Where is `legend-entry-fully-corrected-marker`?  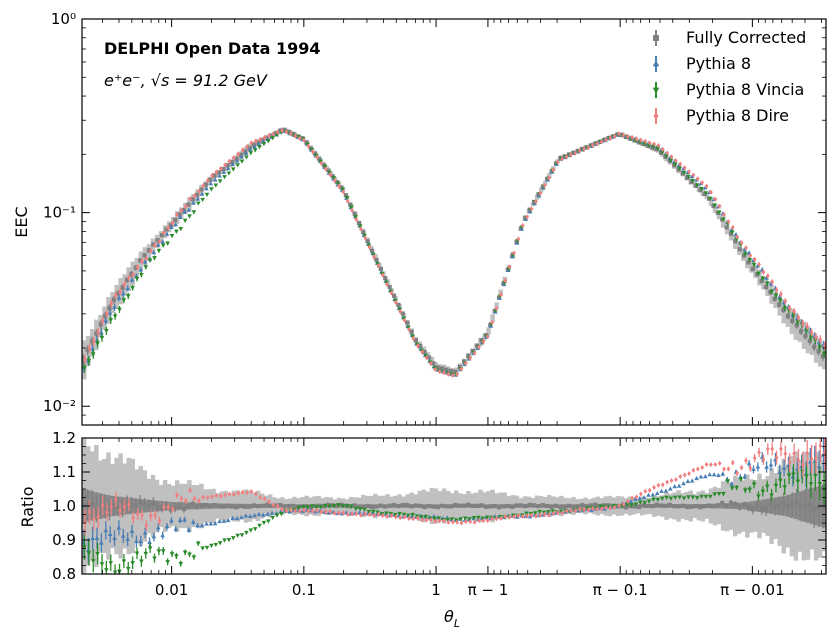
legend-entry-fully-corrected-marker is located at coordinates (656, 38).